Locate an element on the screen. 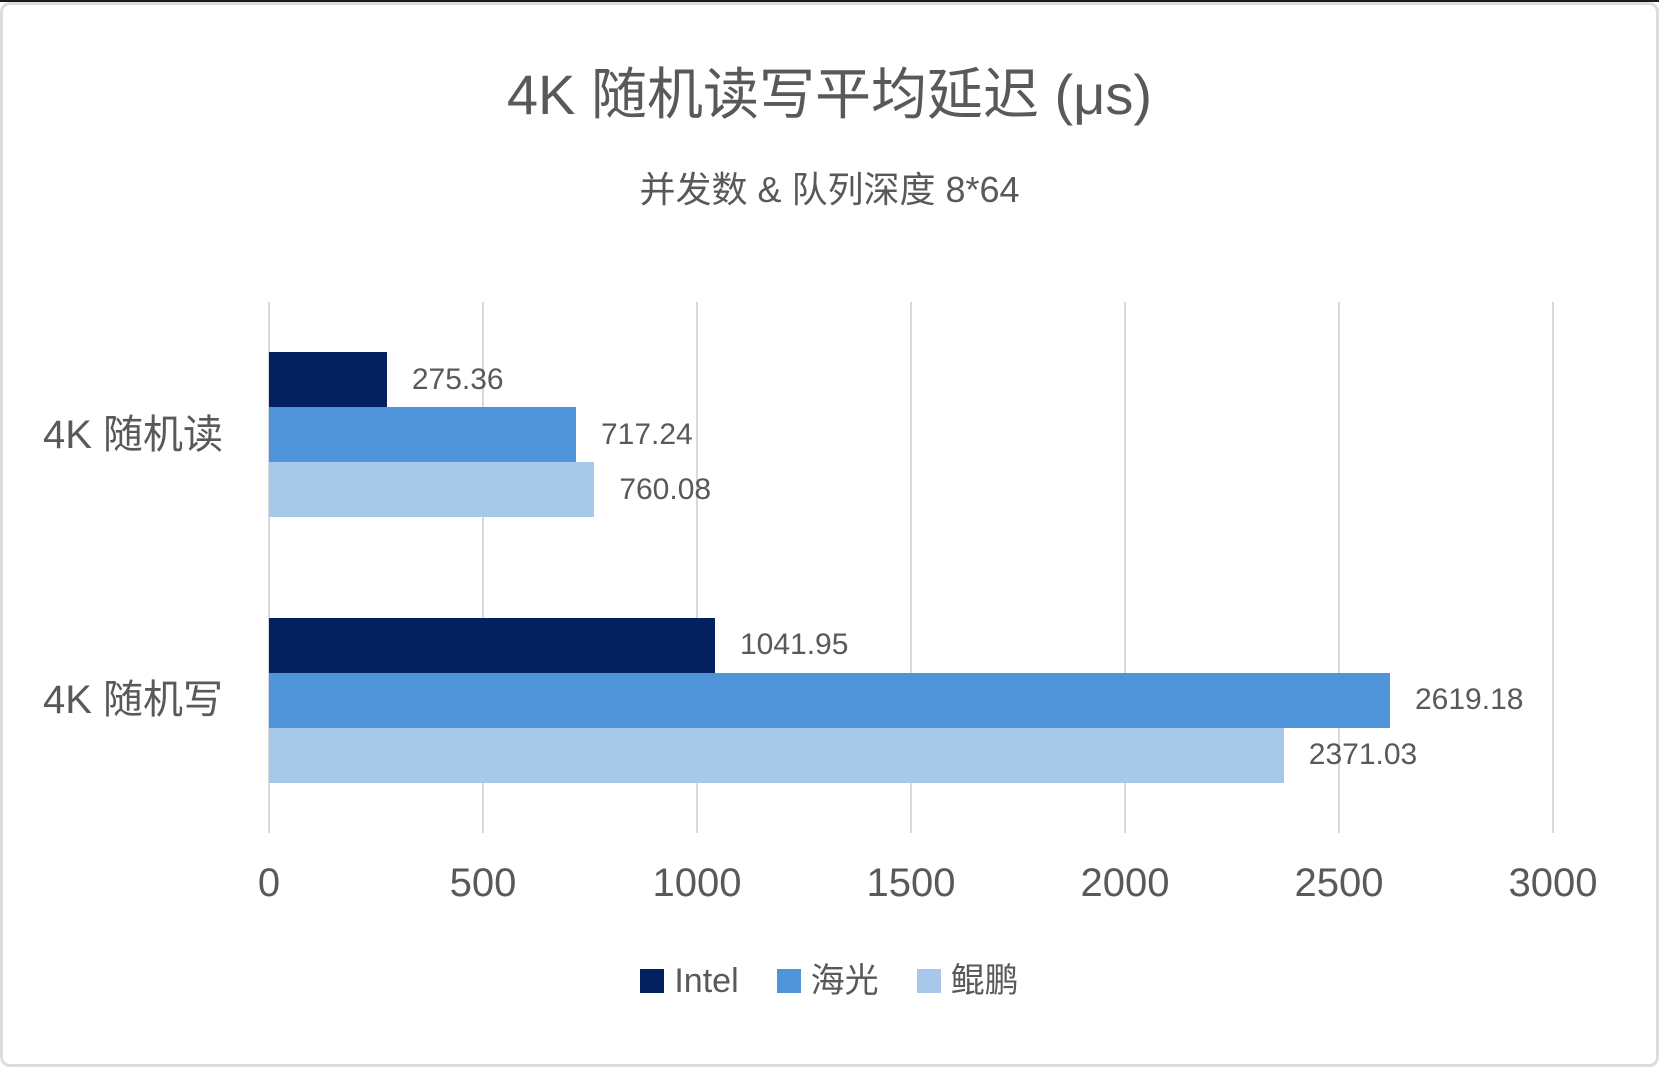 Image resolution: width=1659 pixels, height=1067 pixels. x-axis-tick: 2000 is located at coordinates (1125, 883).